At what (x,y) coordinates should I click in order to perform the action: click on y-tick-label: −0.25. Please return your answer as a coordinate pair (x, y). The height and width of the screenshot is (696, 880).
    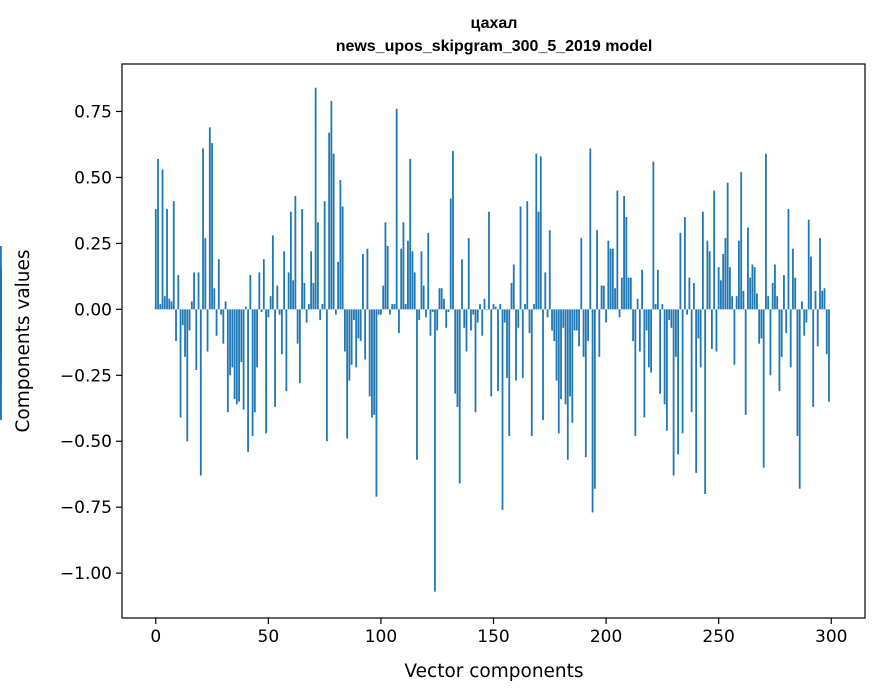
    Looking at the image, I should click on (86, 376).